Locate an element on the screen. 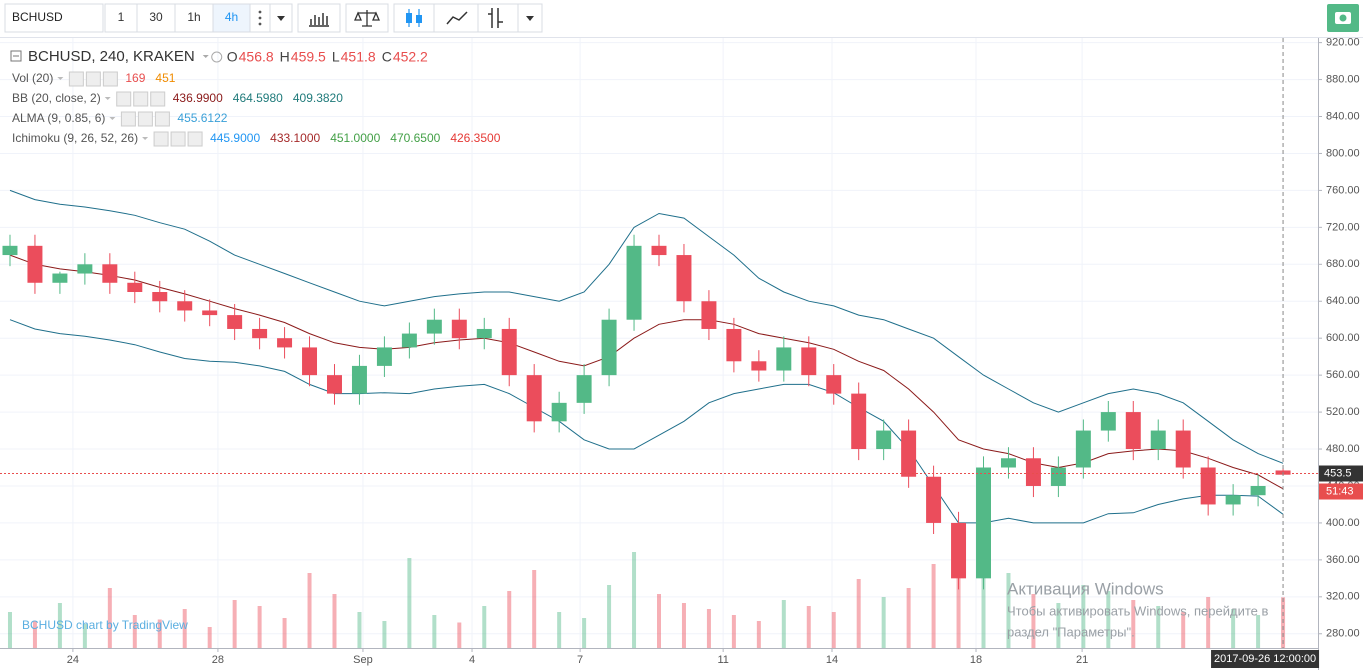  y-tick-label: 320.00 is located at coordinates (1343, 597).